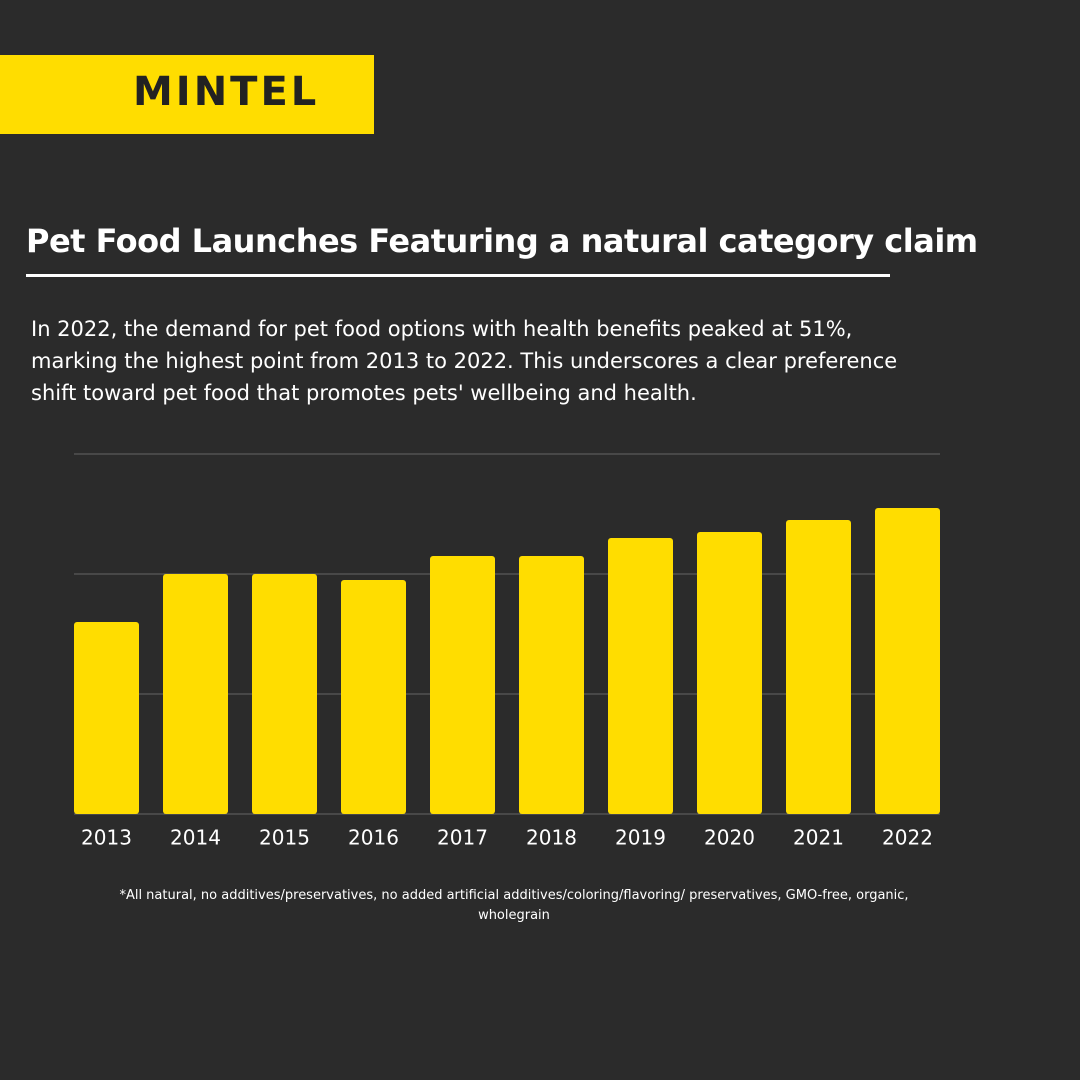 This screenshot has height=1080, width=1080. I want to click on x-tick-label: 2022, so click(907, 838).